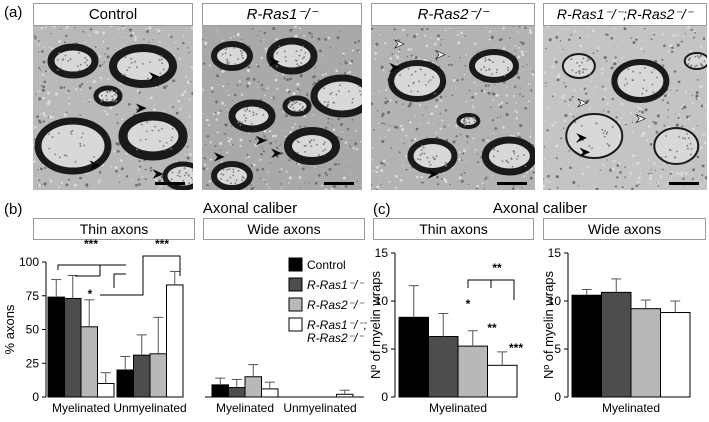  I want to click on micrograph-speckle, so click(282, 108).